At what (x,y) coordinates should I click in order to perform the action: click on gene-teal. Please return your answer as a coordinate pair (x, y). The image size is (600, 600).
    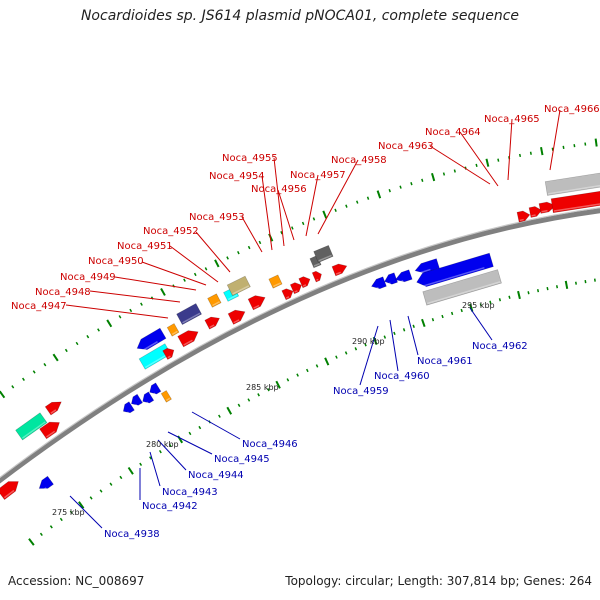
    Looking at the image, I should click on (31, 426).